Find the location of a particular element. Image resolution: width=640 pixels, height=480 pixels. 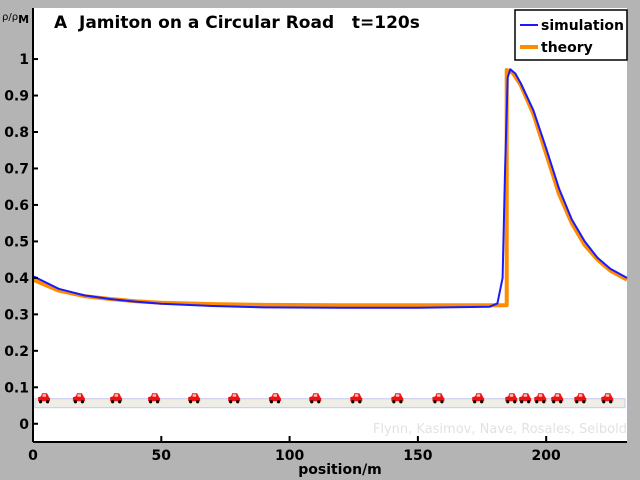

legend-box is located at coordinates (571, 35).